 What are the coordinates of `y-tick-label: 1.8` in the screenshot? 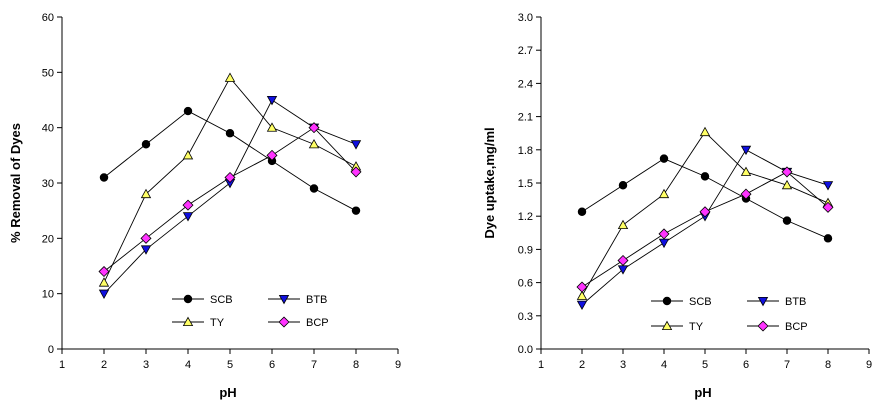 It's located at (525, 151).